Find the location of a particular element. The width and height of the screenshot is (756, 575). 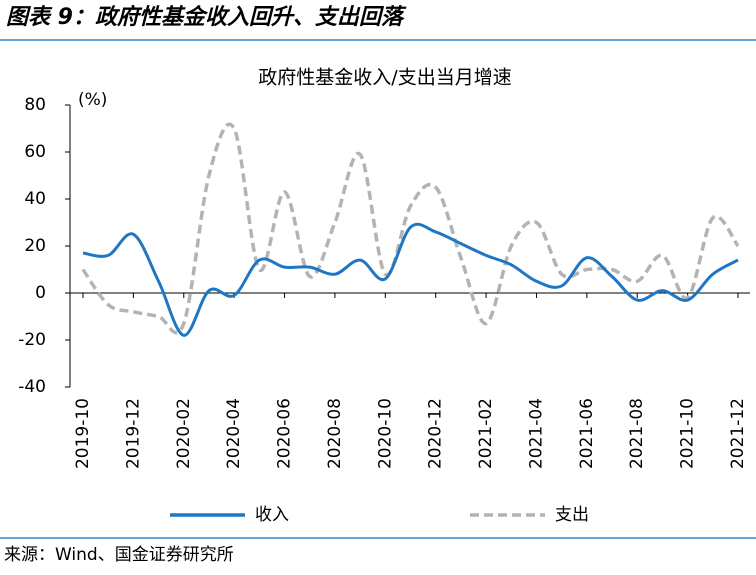

y-tick-label: 20 is located at coordinates (35, 246).